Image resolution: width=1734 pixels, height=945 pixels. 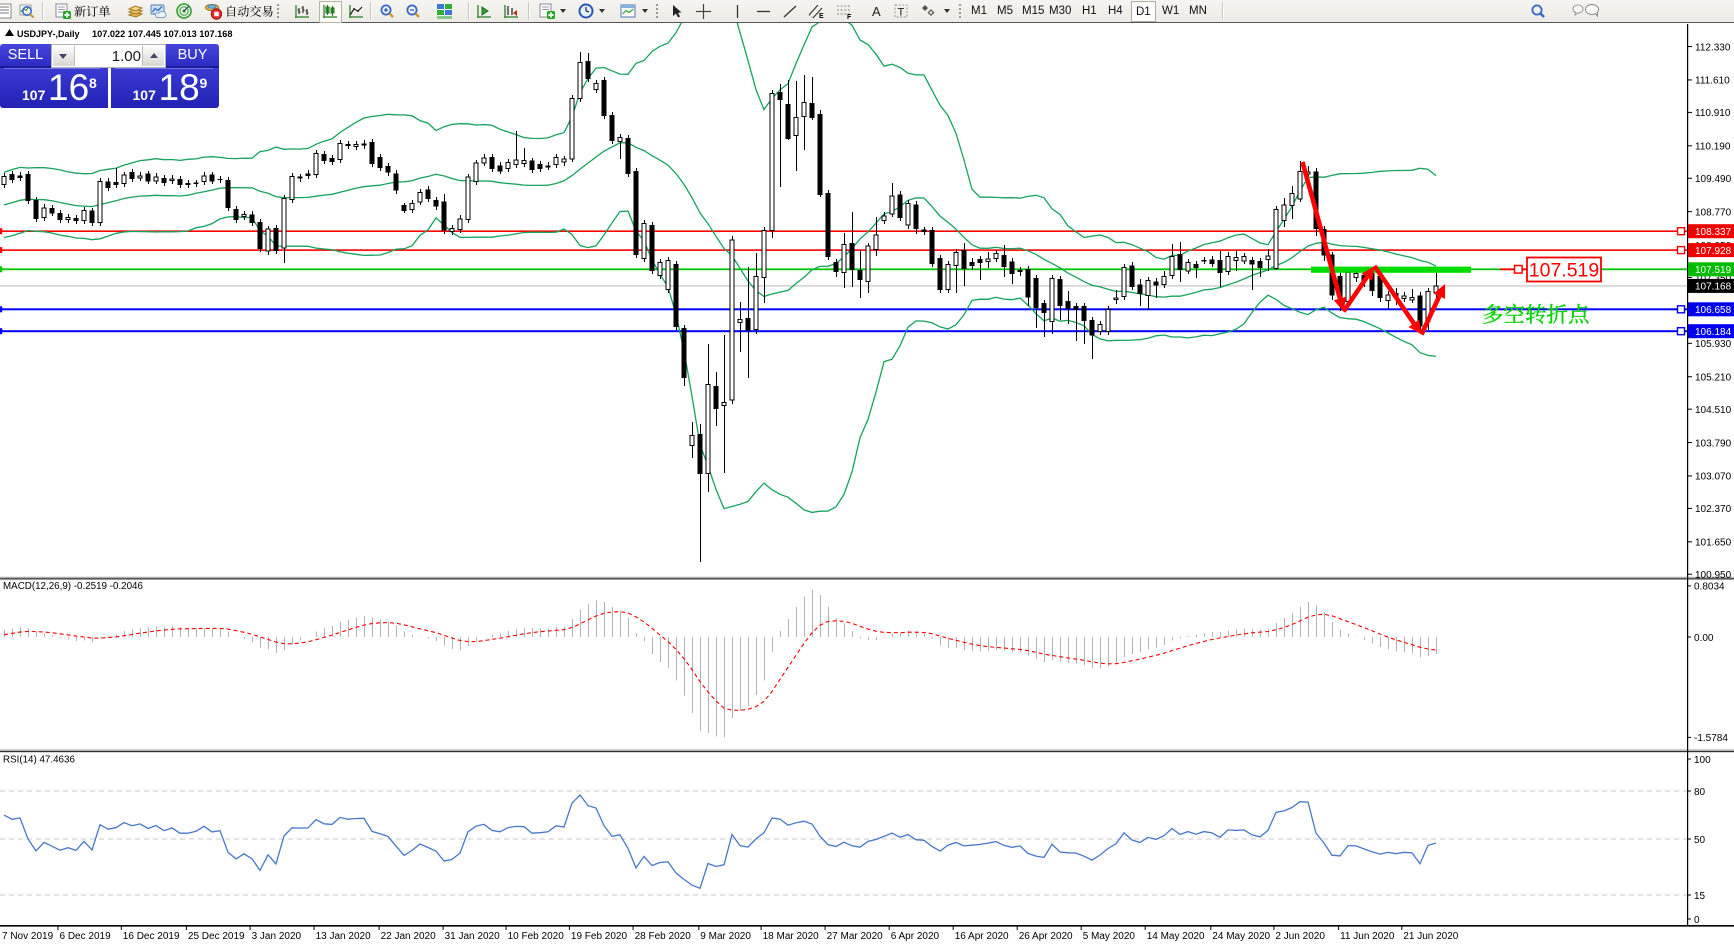 I want to click on svg-text: 111.610, so click(x=1712, y=81).